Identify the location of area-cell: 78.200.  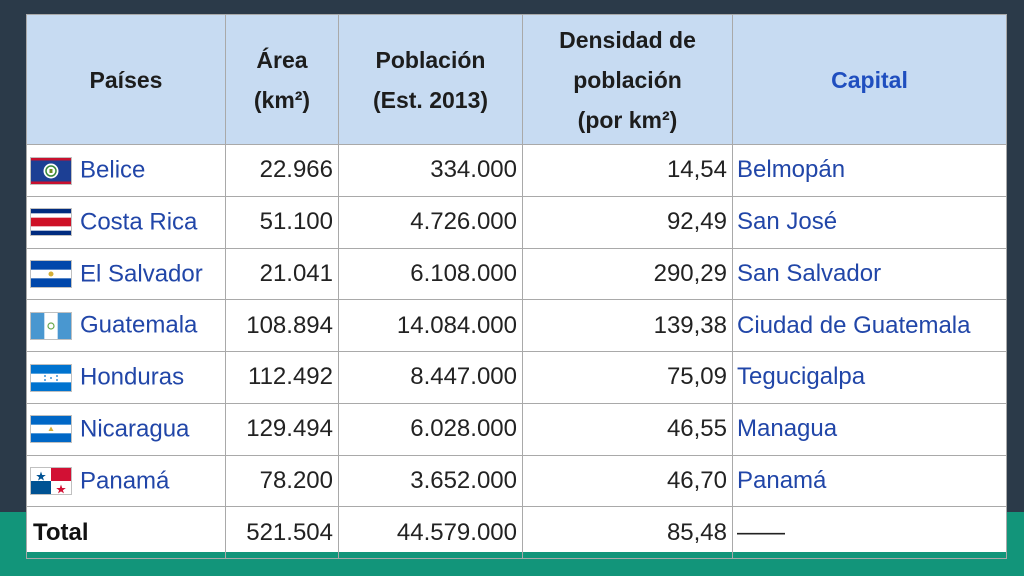
(282, 481).